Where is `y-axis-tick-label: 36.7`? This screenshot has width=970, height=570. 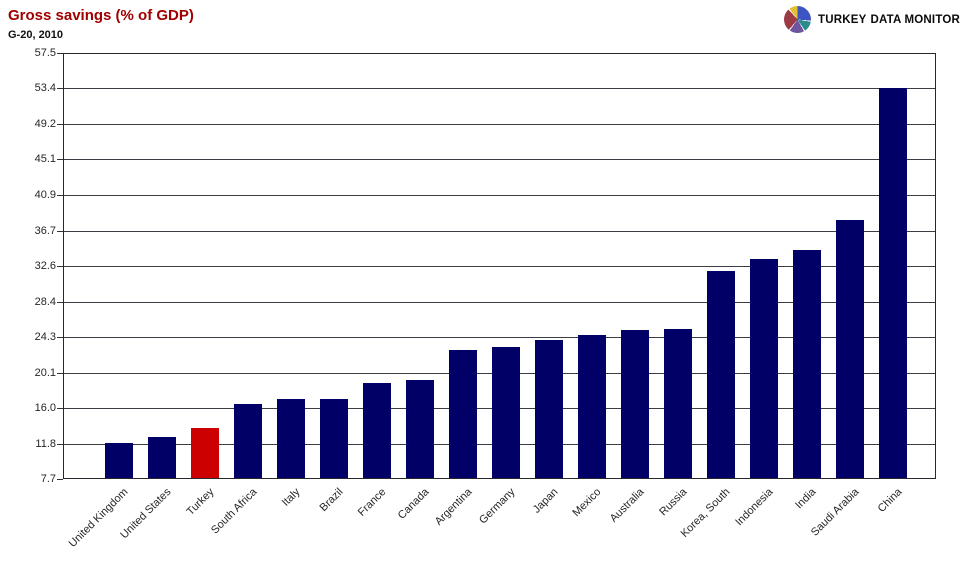 y-axis-tick-label: 36.7 is located at coordinates (45, 230).